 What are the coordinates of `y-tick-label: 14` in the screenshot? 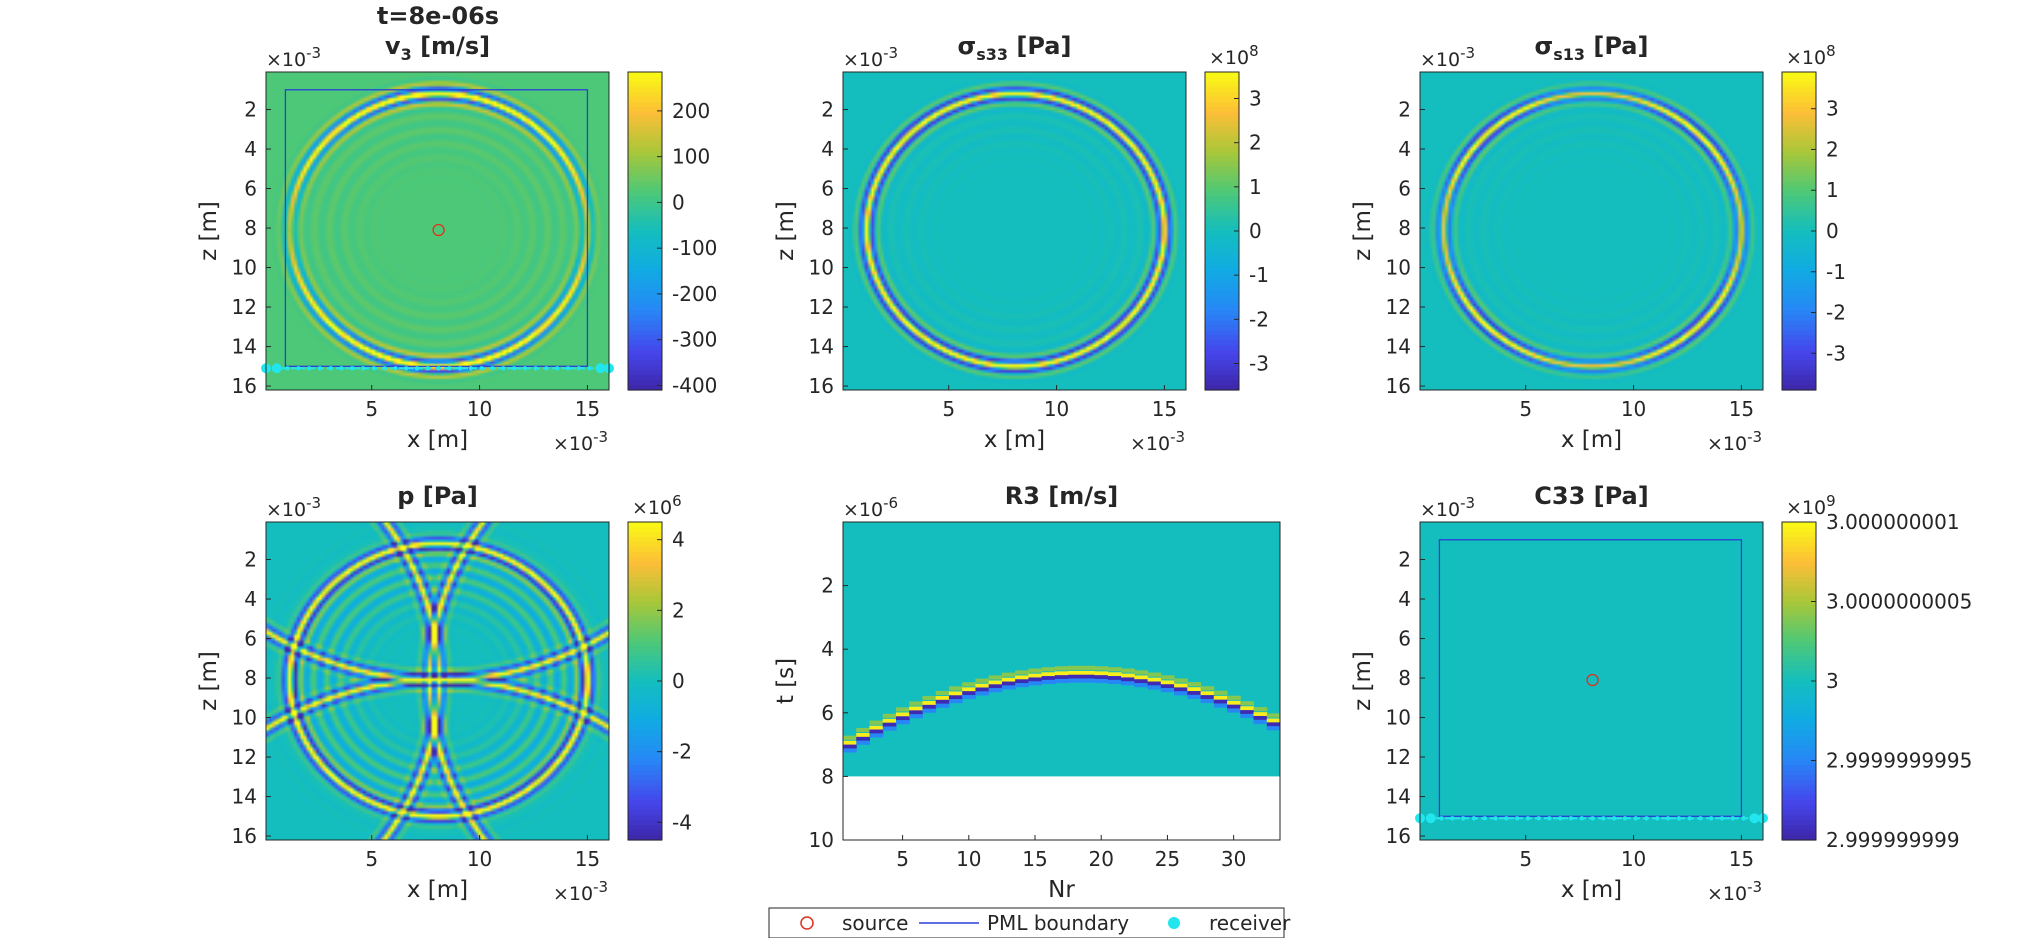 It's located at (244, 347).